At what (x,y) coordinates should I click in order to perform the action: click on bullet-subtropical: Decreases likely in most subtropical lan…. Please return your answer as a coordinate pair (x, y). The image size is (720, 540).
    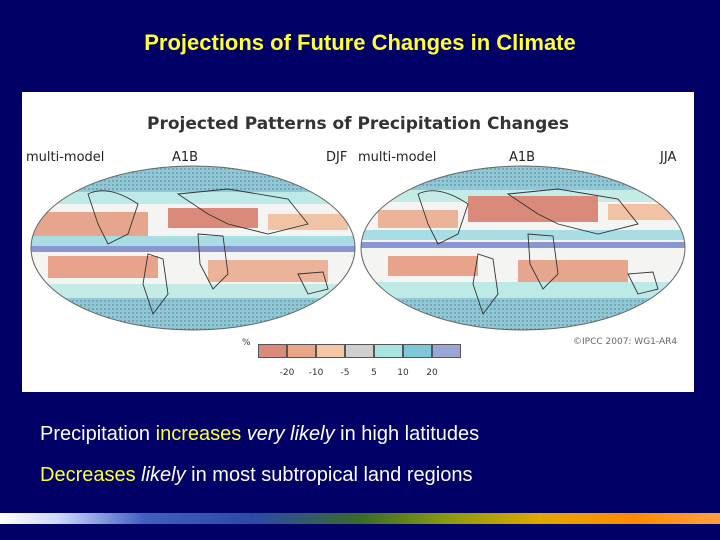
    Looking at the image, I should click on (256, 475).